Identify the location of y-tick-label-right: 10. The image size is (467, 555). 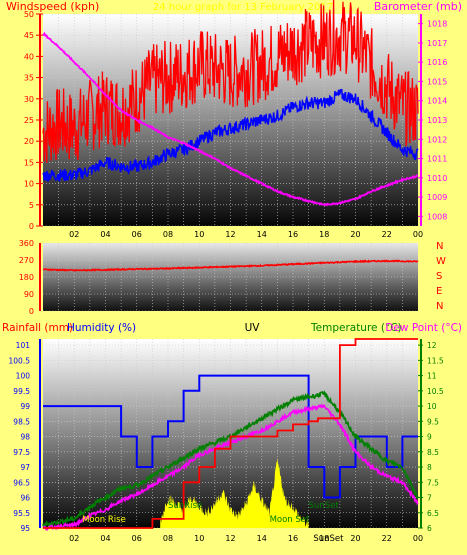
(432, 406).